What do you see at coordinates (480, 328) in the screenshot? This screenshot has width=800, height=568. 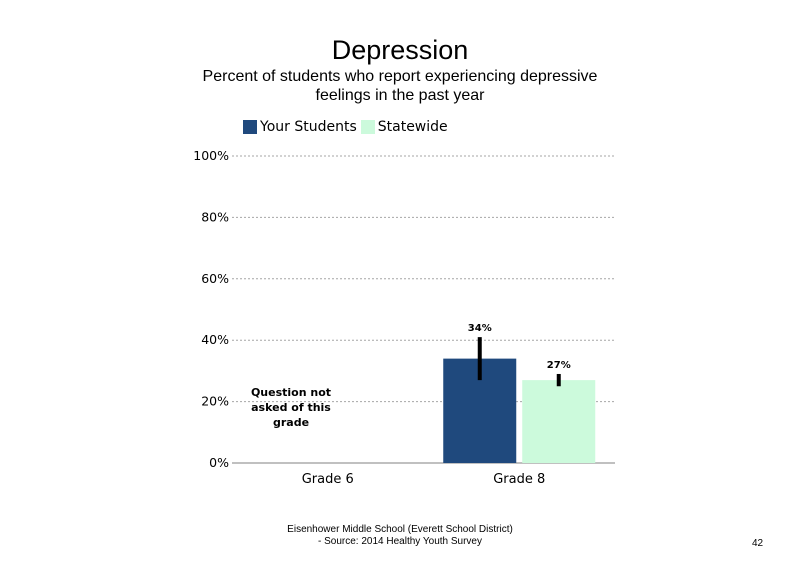 I see `data-label: 34%` at bounding box center [480, 328].